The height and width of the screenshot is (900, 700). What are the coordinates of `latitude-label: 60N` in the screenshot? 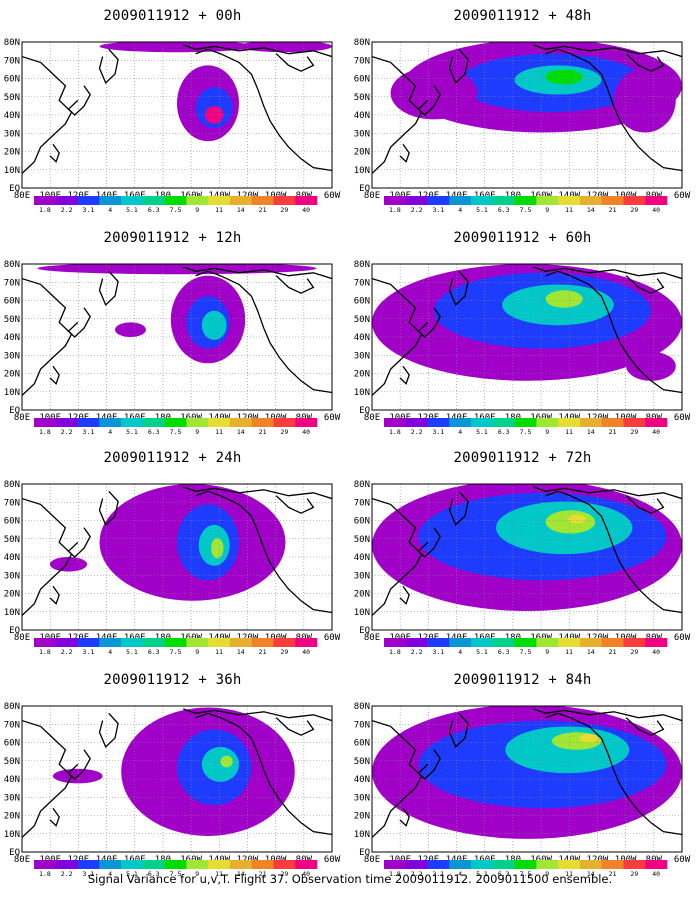 It's located at (12, 522).